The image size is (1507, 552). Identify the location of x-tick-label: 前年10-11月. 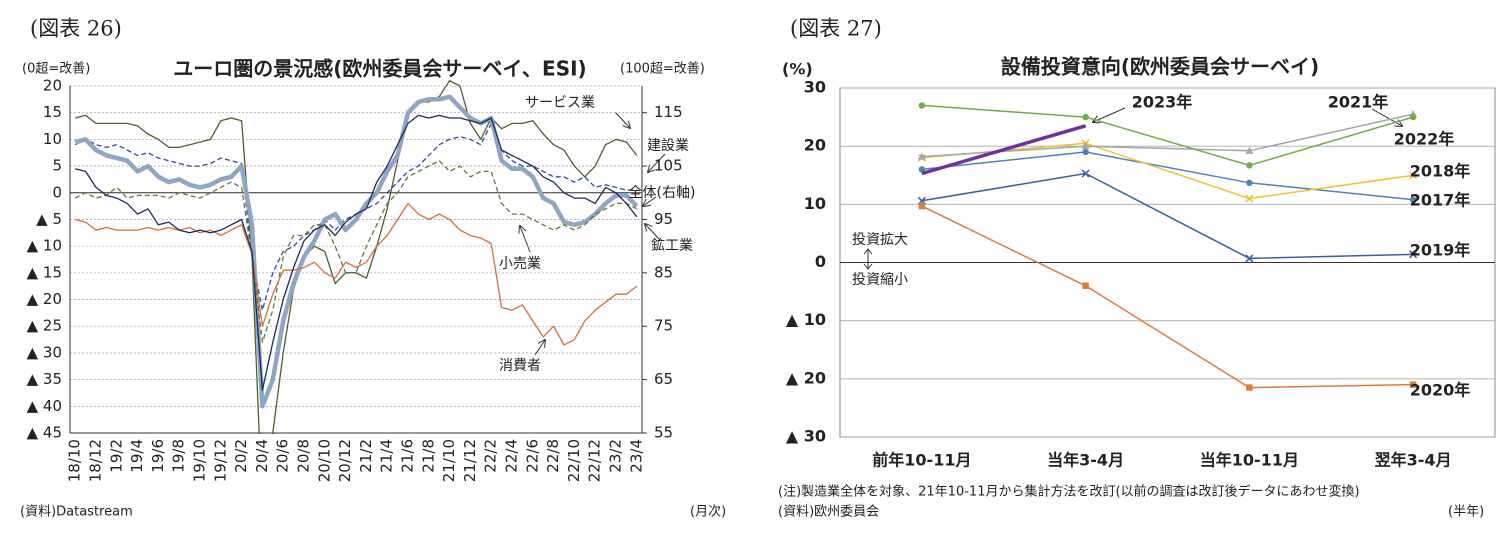
(921, 460).